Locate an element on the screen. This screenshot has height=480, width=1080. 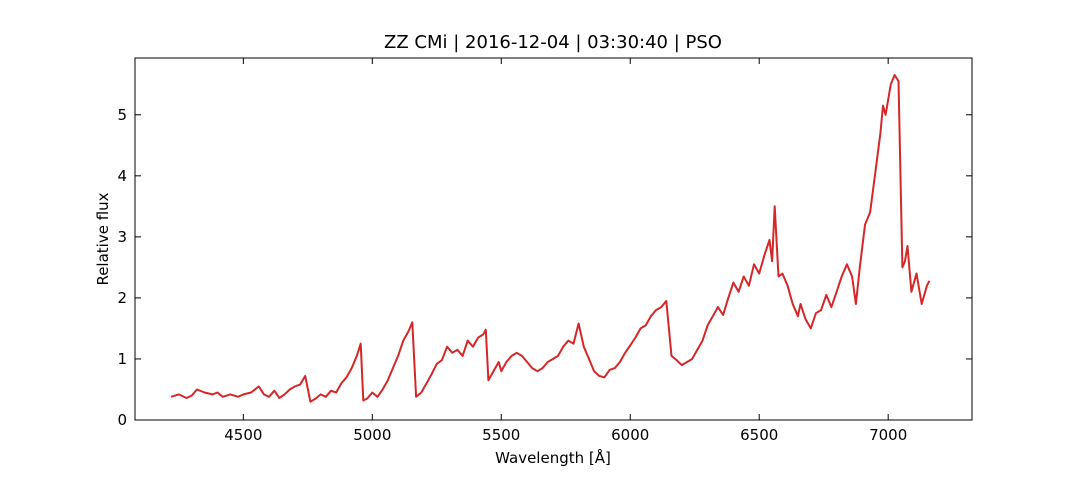
x-tick-label: 6000 is located at coordinates (630, 435).